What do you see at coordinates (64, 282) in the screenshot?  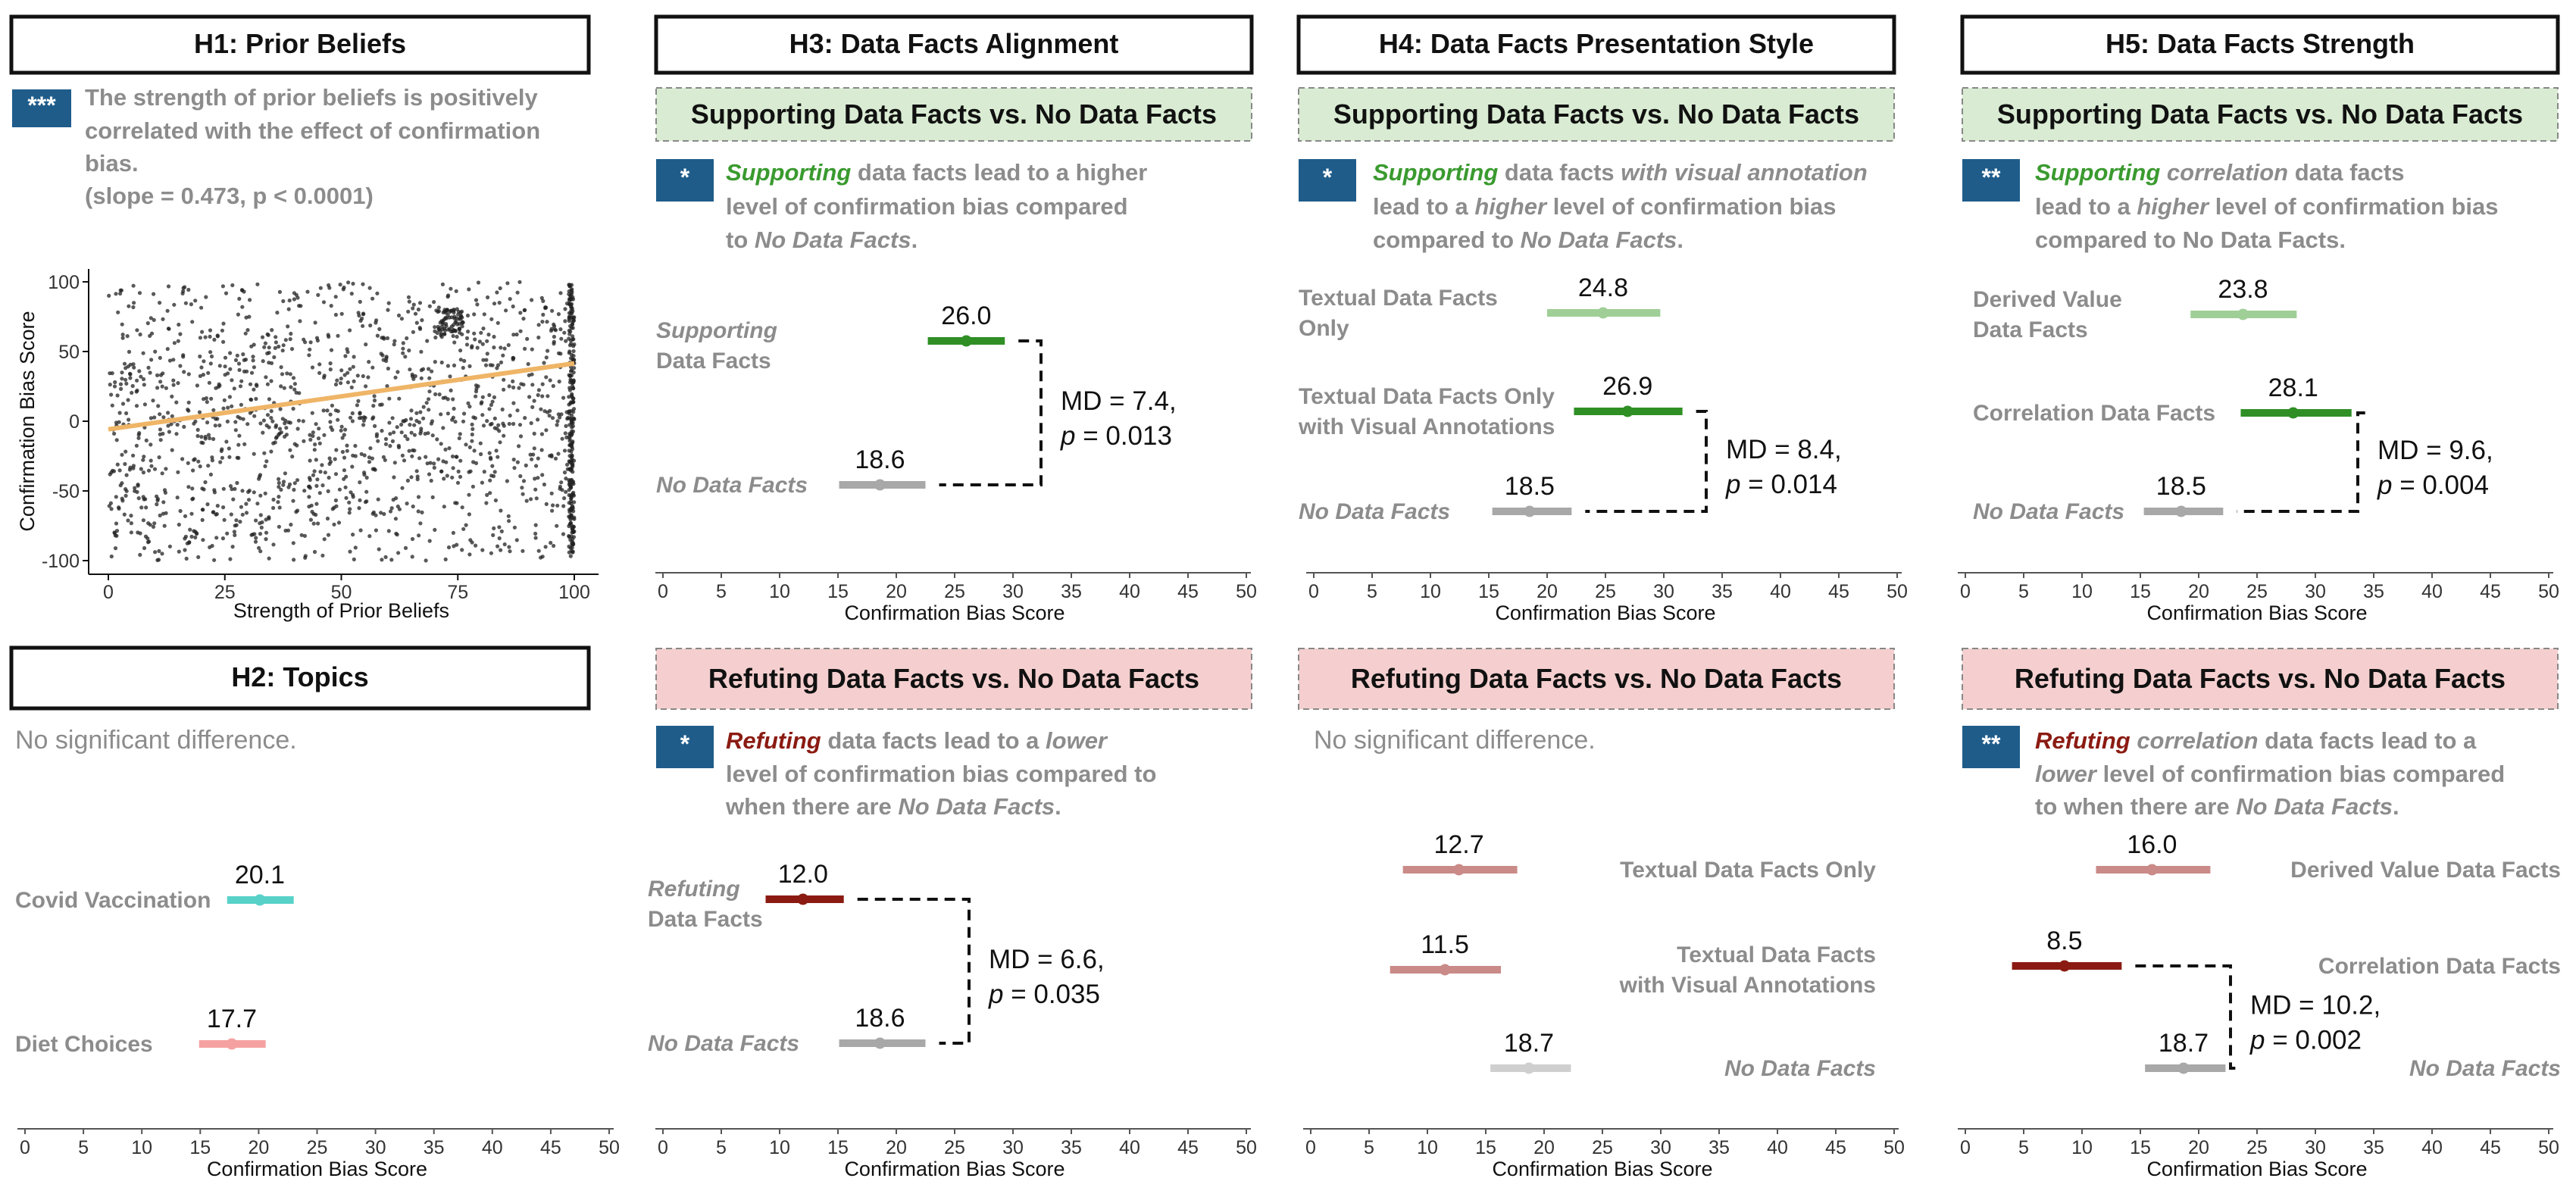 I see `h1-y-tick-label: 100` at bounding box center [64, 282].